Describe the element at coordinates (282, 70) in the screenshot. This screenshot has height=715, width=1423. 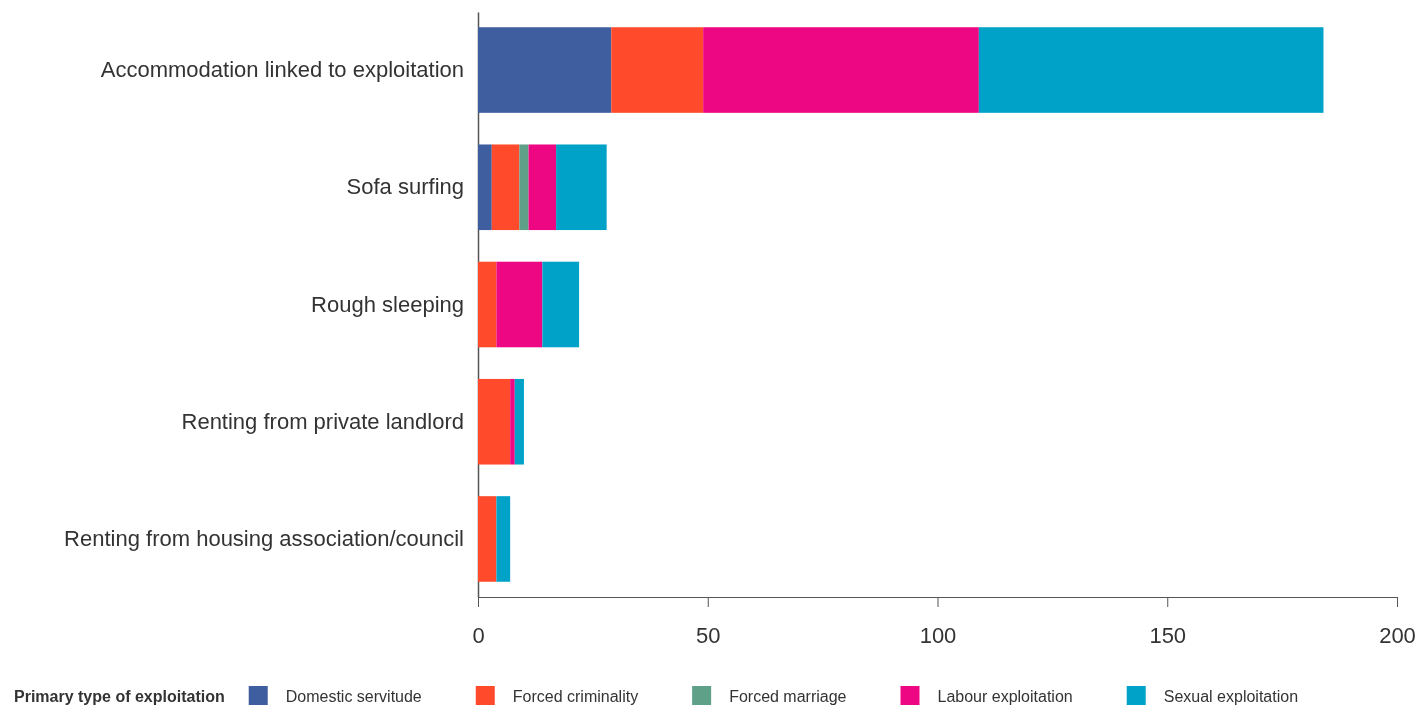
I see `y-tick-label: Accommodation linked to exploitation` at that location.